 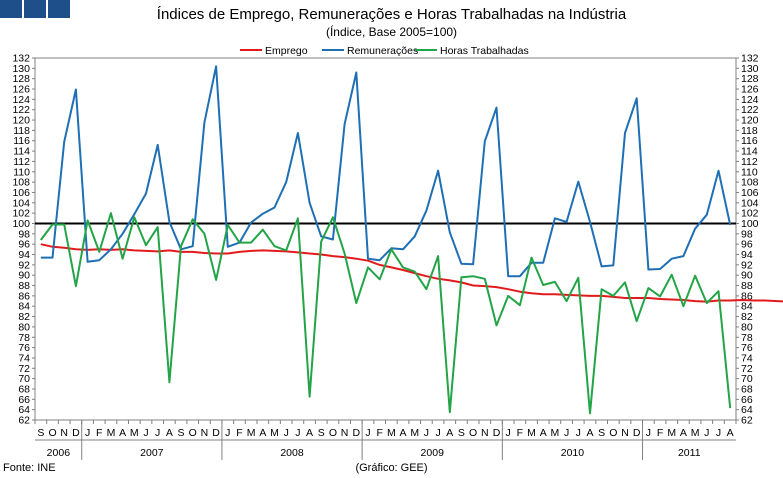 What do you see at coordinates (747, 317) in the screenshot?
I see `y-tick-label-right: 82` at bounding box center [747, 317].